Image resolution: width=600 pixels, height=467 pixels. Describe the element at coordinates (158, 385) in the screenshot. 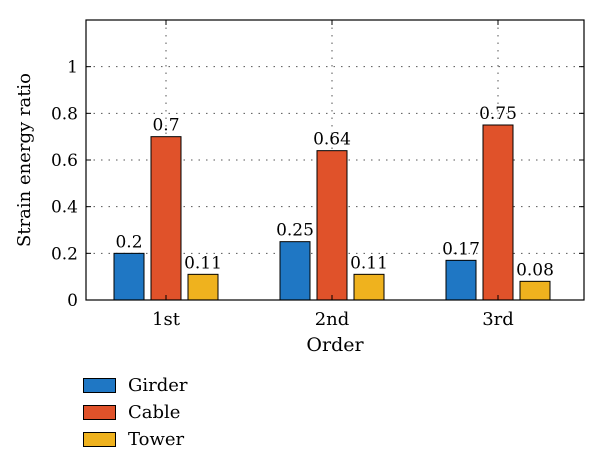

I see `legend-label-girder: Girder` at that location.